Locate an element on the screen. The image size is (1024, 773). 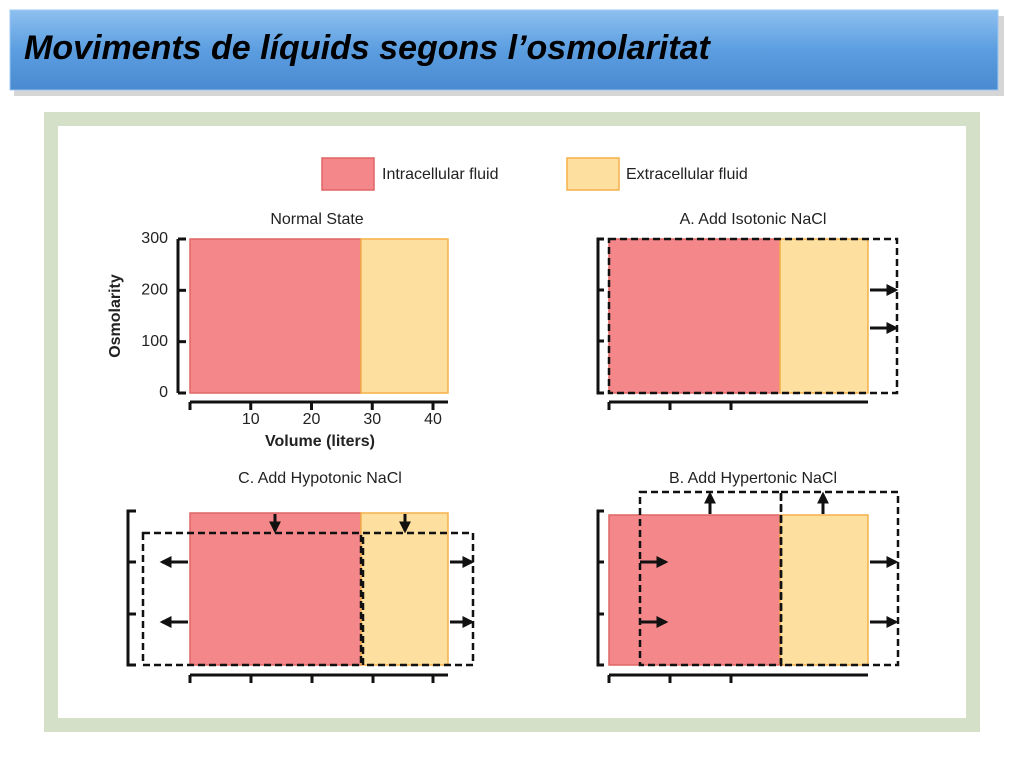
x-tick-label: 10 is located at coordinates (251, 419).